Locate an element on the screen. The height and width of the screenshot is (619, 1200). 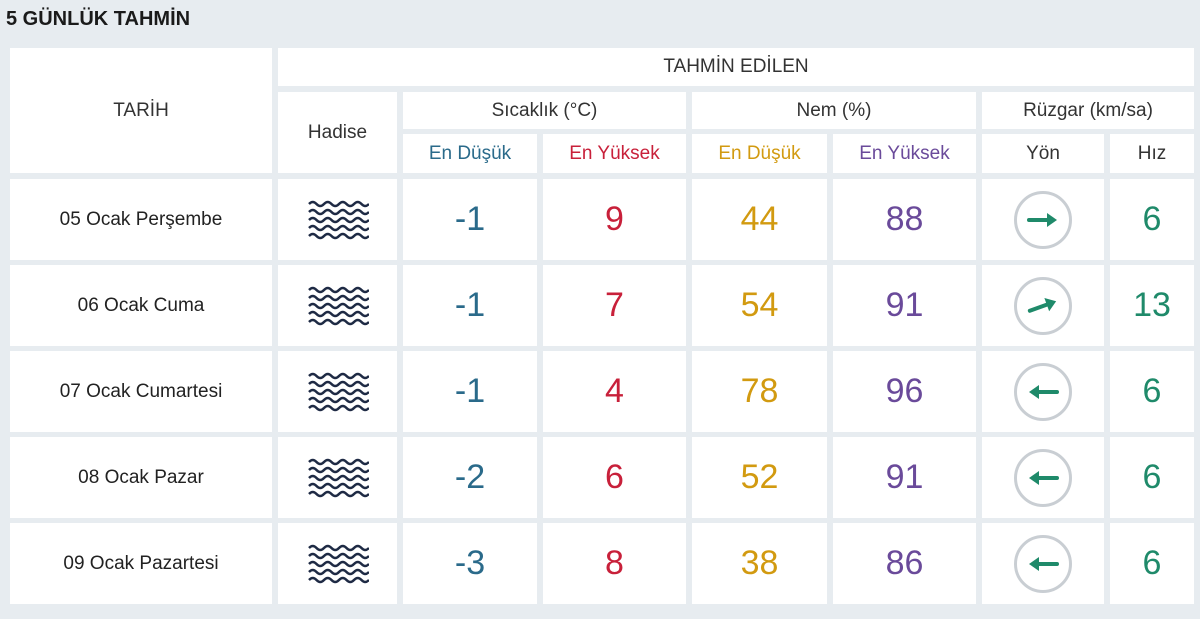
header-hadise-label: Hadise is located at coordinates (337, 132).